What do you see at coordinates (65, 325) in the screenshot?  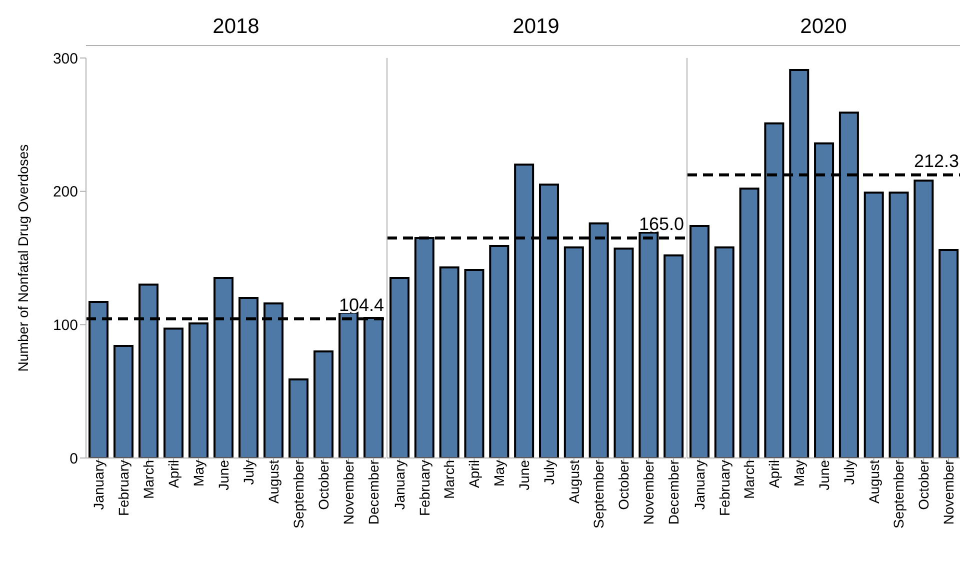 I see `y-tick-label: 100` at bounding box center [65, 325].